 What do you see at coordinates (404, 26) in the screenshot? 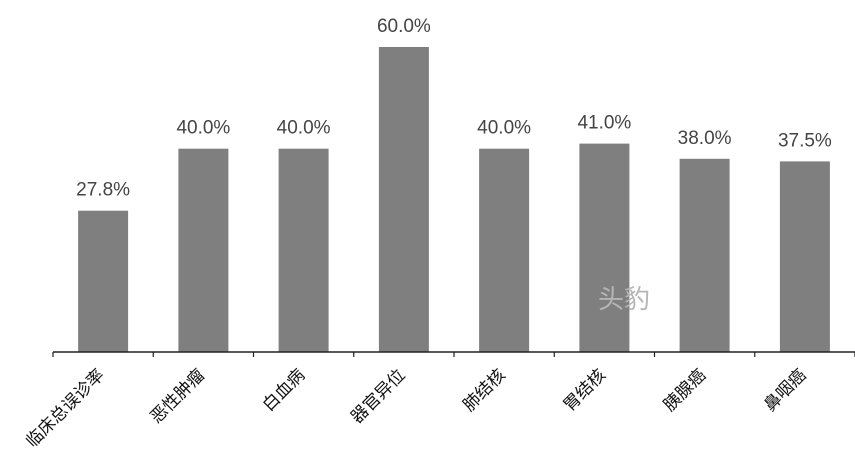
I see `data-label: 60.0%` at bounding box center [404, 26].